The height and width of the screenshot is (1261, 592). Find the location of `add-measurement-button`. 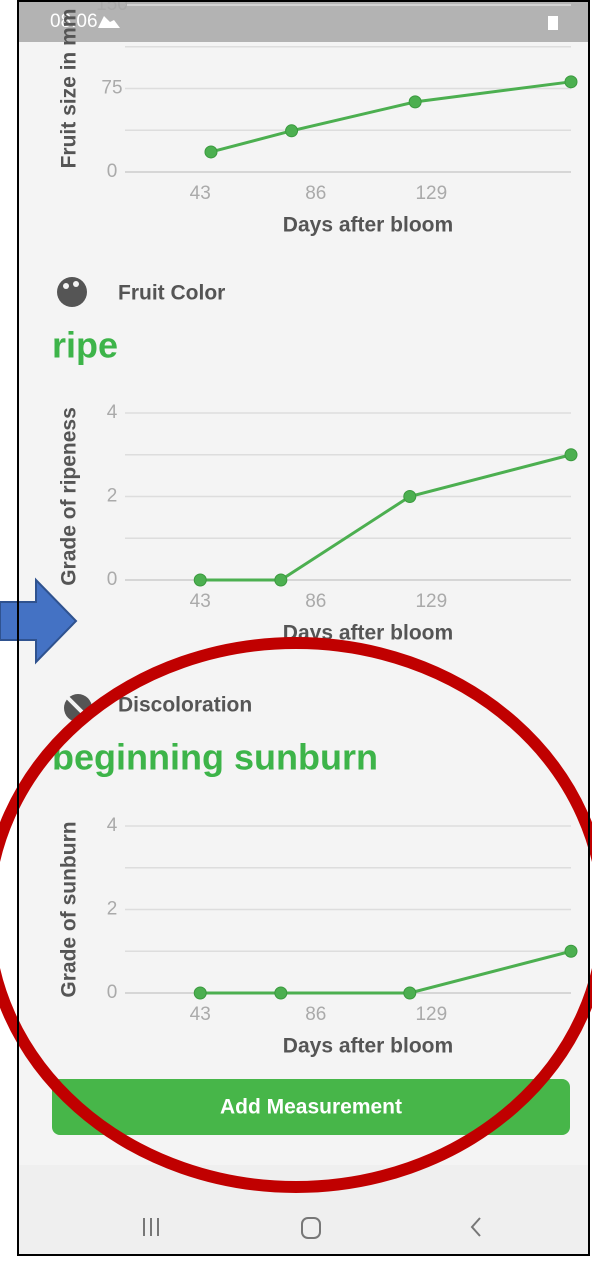

add-measurement-button is located at coordinates (311, 1107).